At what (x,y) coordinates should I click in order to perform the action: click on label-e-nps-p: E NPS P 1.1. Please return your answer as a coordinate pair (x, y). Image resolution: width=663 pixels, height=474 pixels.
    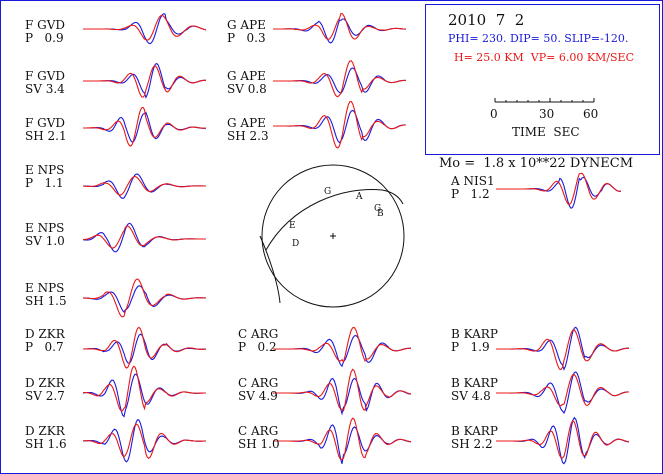
    Looking at the image, I should click on (44, 177).